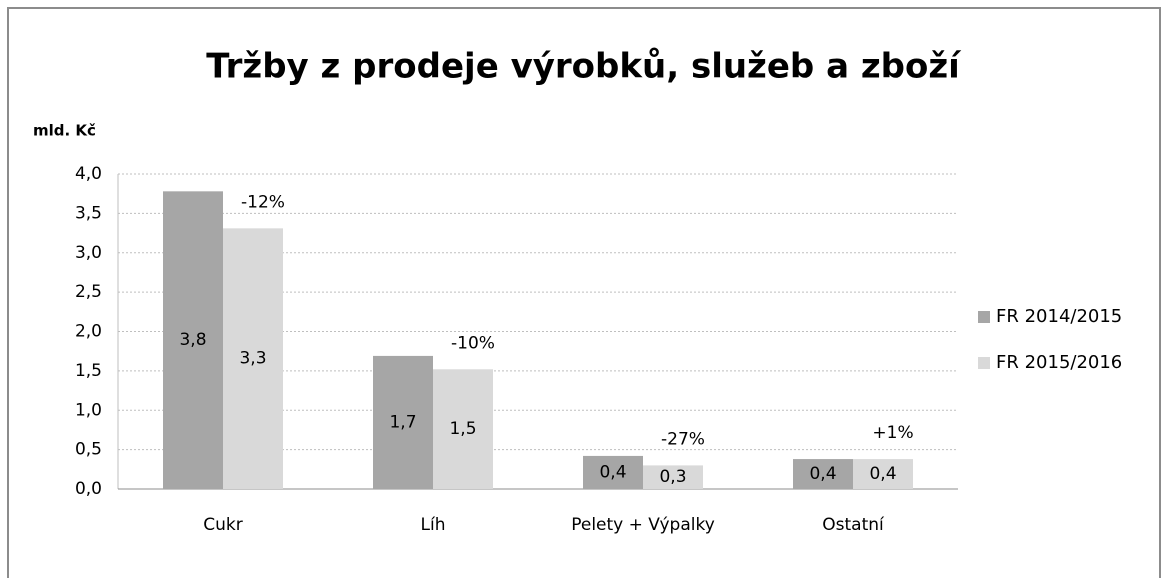  I want to click on x-tick-label: Líh, so click(433, 525).